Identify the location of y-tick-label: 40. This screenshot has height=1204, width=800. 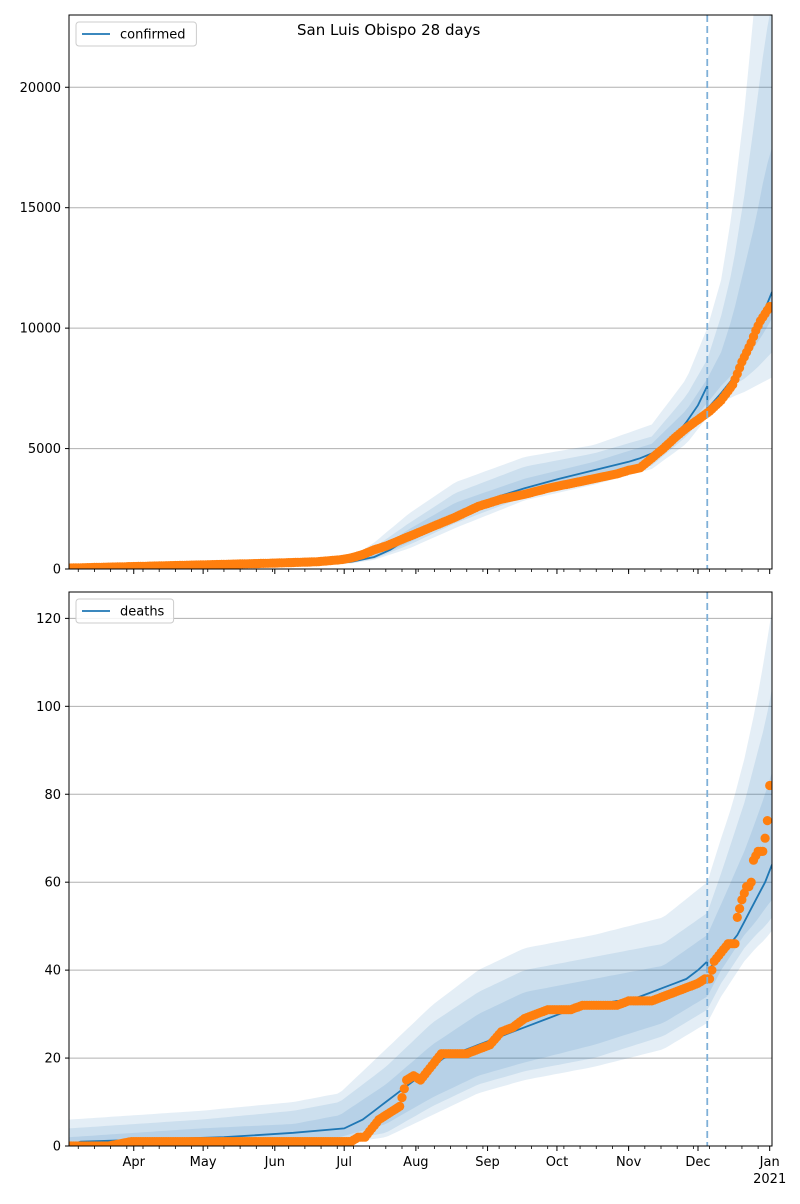
(52, 971).